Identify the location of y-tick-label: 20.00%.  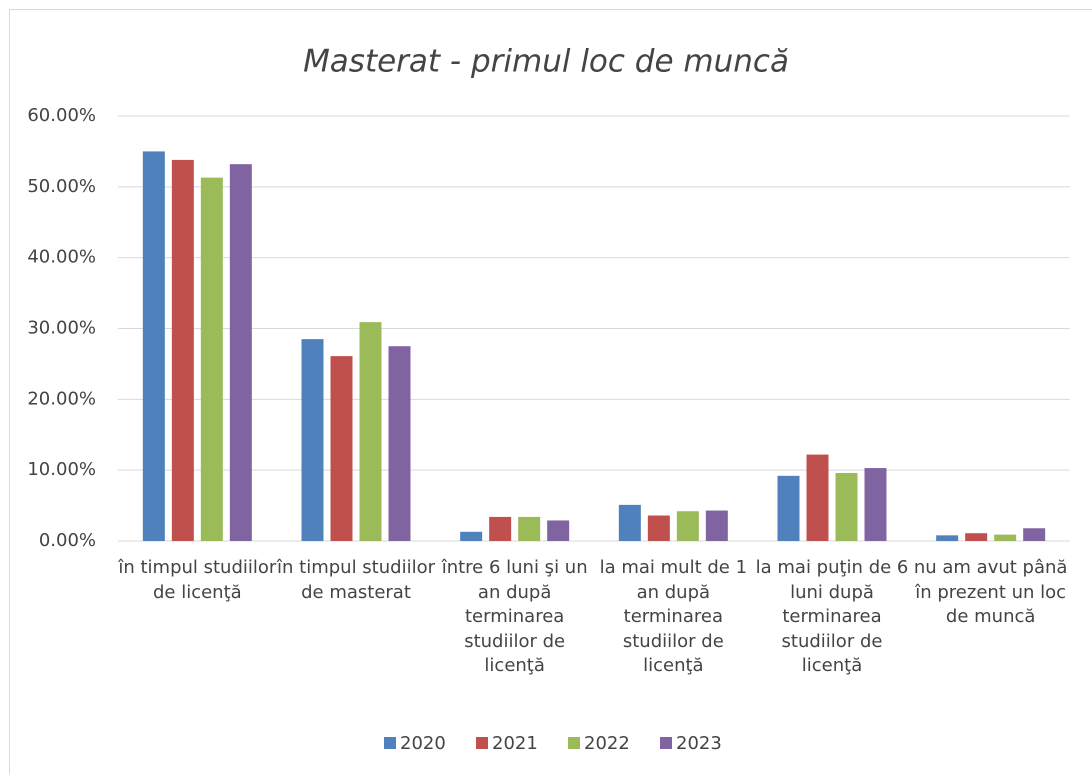
(61, 398).